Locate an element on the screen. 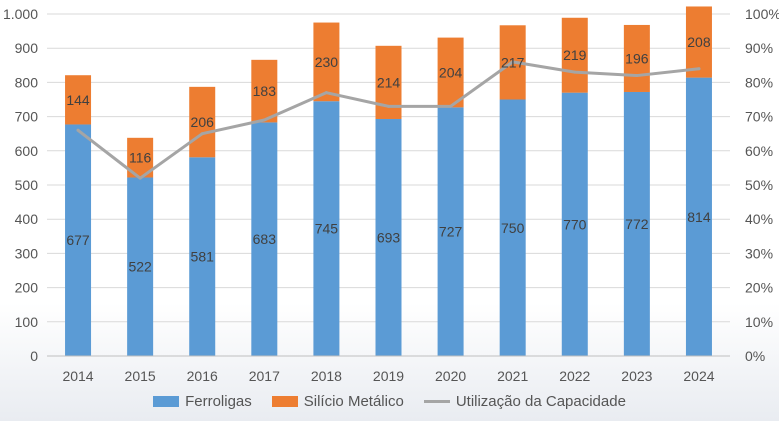 This screenshot has height=421, width=779. label-silicio: 208 is located at coordinates (699, 42).